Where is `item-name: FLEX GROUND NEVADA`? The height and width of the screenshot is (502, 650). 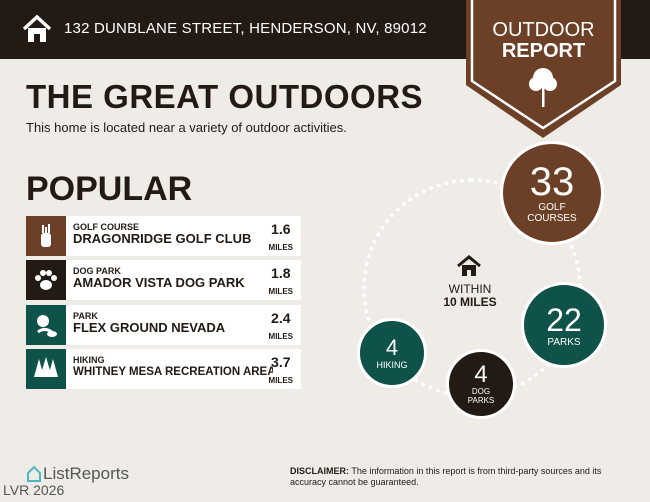 item-name: FLEX GROUND NEVADA is located at coordinates (149, 328).